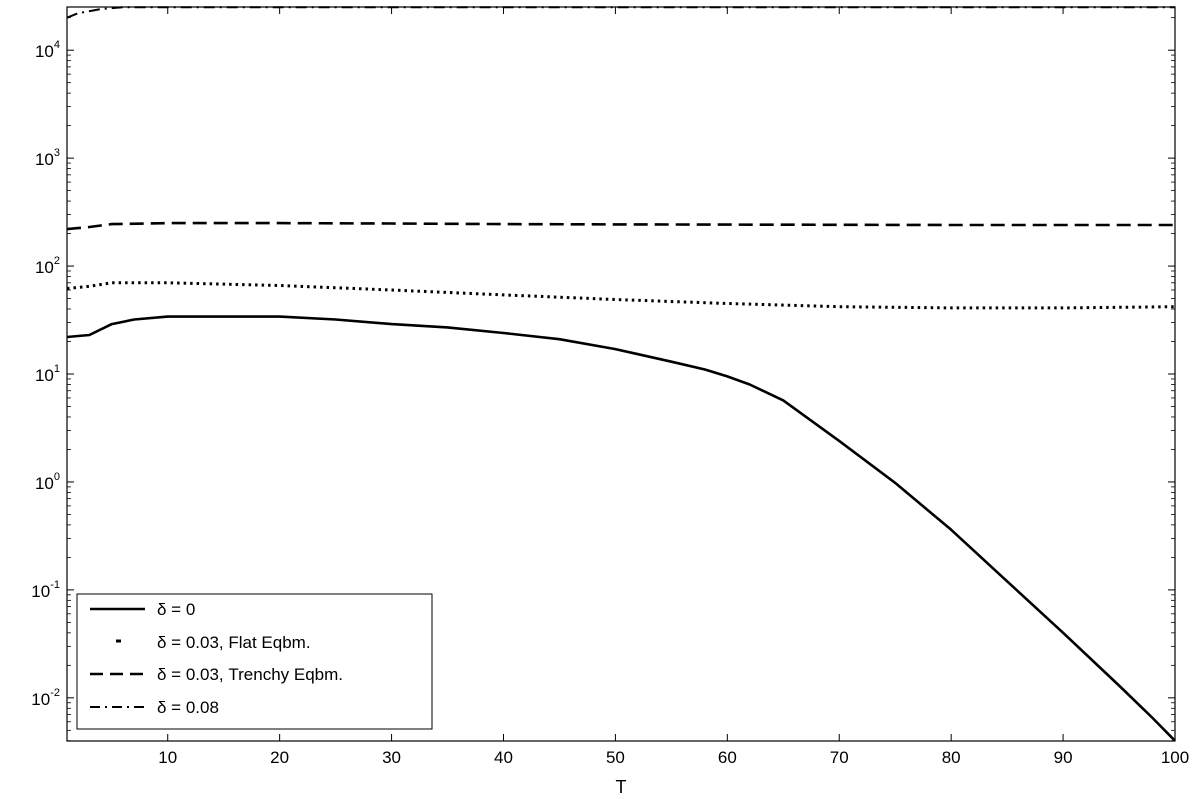 The width and height of the screenshot is (1195, 799). I want to click on x-tick-label: 70, so click(839, 757).